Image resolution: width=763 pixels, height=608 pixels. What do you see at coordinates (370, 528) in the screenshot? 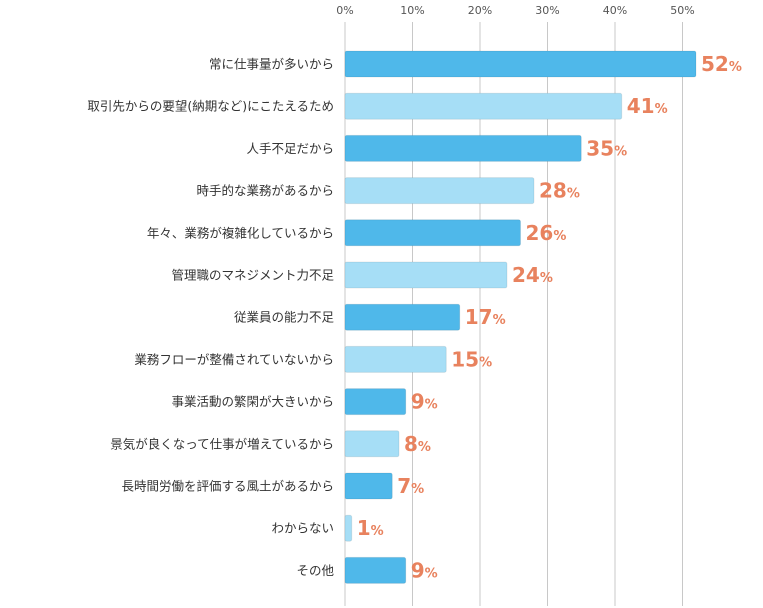
I see `value-label: 1%` at bounding box center [370, 528].